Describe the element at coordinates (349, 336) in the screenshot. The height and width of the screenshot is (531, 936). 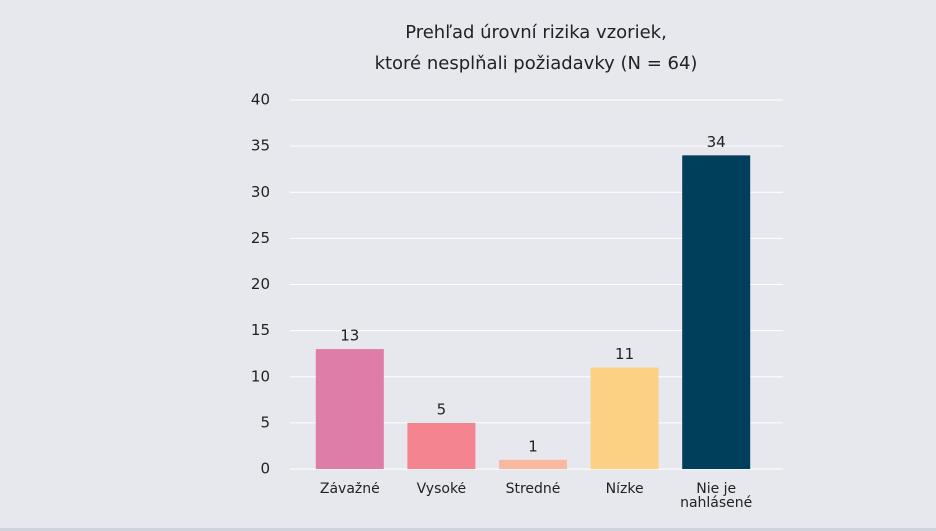
I see `value-label: 13` at that location.